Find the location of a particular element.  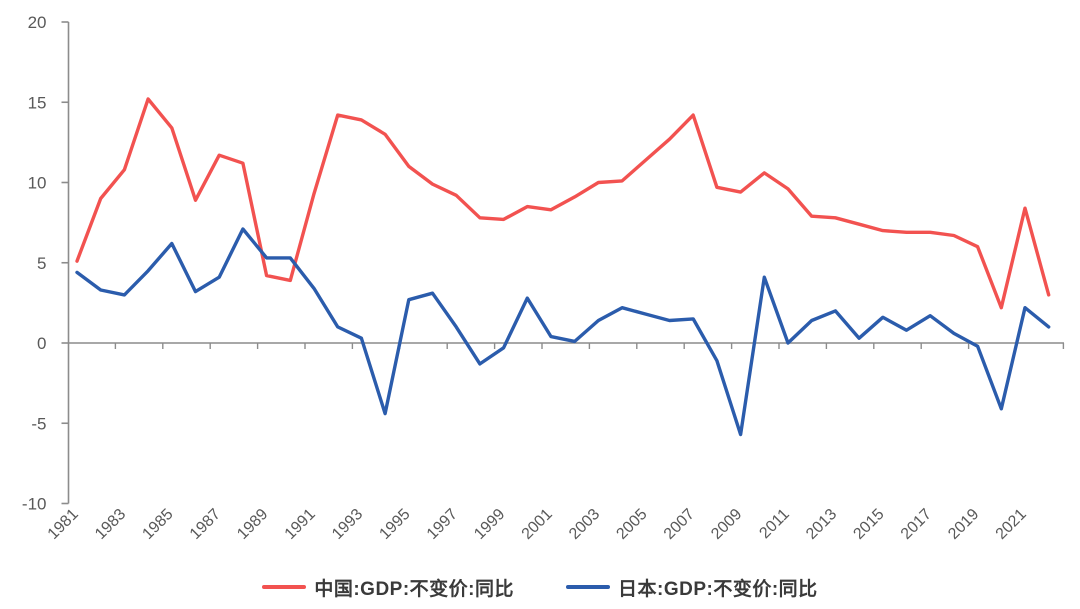

x-tick-label: 2019 is located at coordinates (963, 524).